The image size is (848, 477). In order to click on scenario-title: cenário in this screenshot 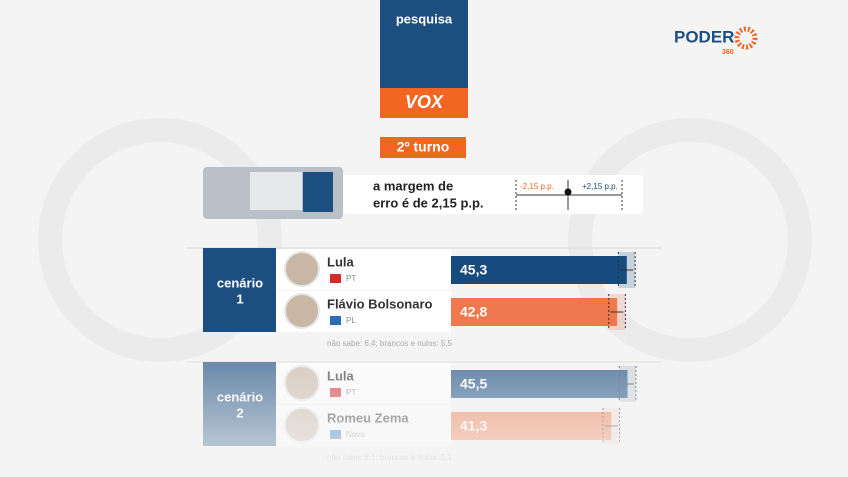, I will do `click(240, 282)`.